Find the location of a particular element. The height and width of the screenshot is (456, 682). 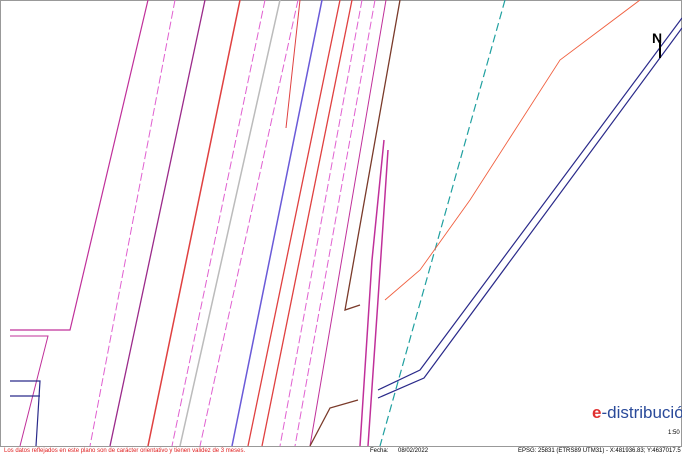

brand: e-distribución is located at coordinates (637, 413).